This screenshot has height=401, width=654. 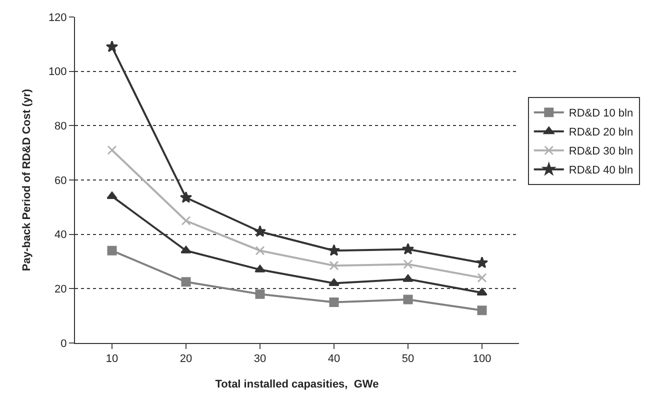 I want to click on x-tick-label: 10, so click(x=112, y=359).